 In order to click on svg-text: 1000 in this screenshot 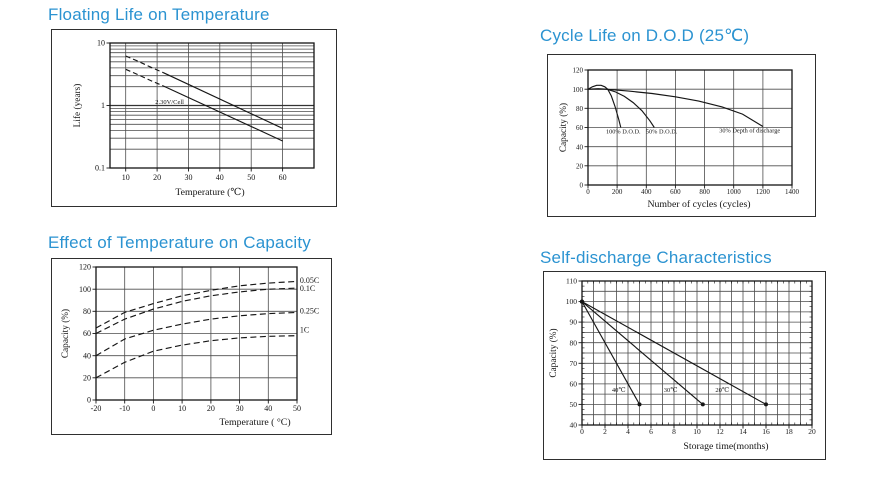, I will do `click(734, 192)`.